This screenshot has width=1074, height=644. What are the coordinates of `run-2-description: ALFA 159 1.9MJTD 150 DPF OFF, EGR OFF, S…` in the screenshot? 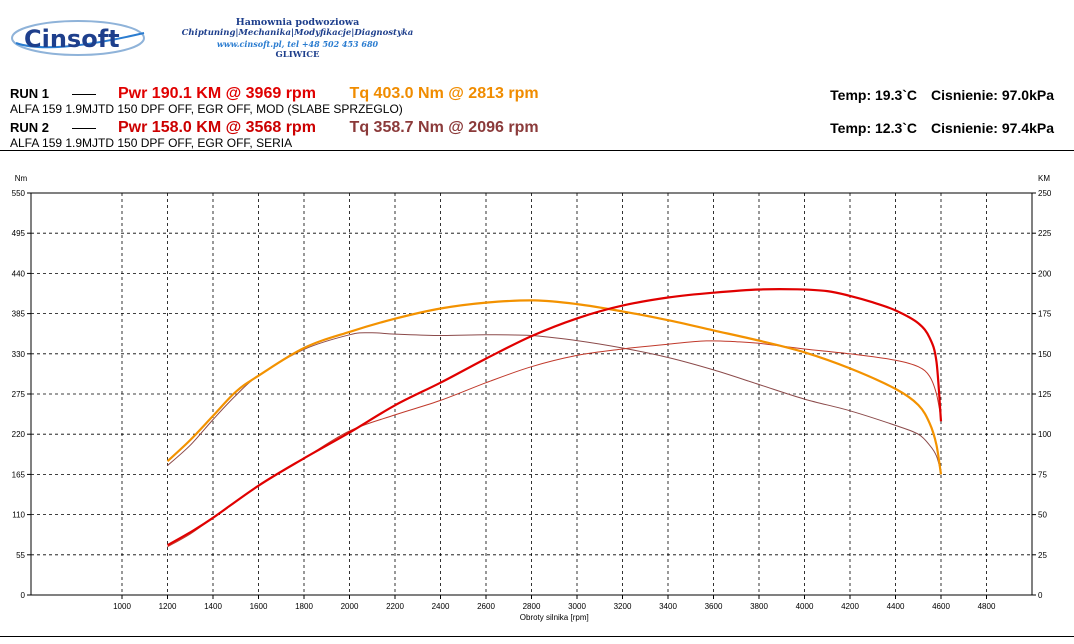 It's located at (151, 143).